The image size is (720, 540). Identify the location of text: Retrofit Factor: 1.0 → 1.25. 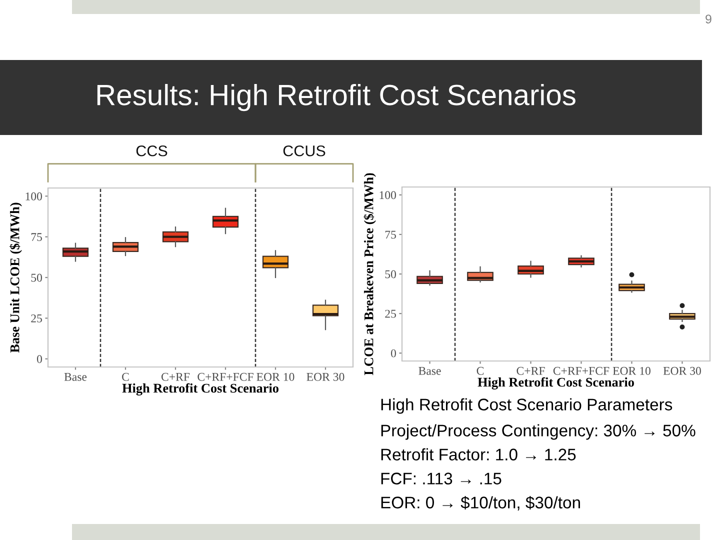
(478, 454).